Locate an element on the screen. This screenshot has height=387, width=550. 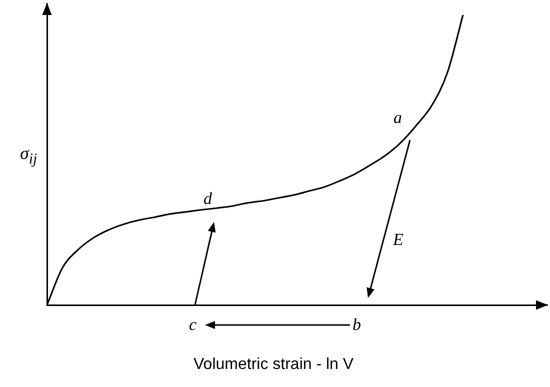
annotation: E is located at coordinates (398, 240).